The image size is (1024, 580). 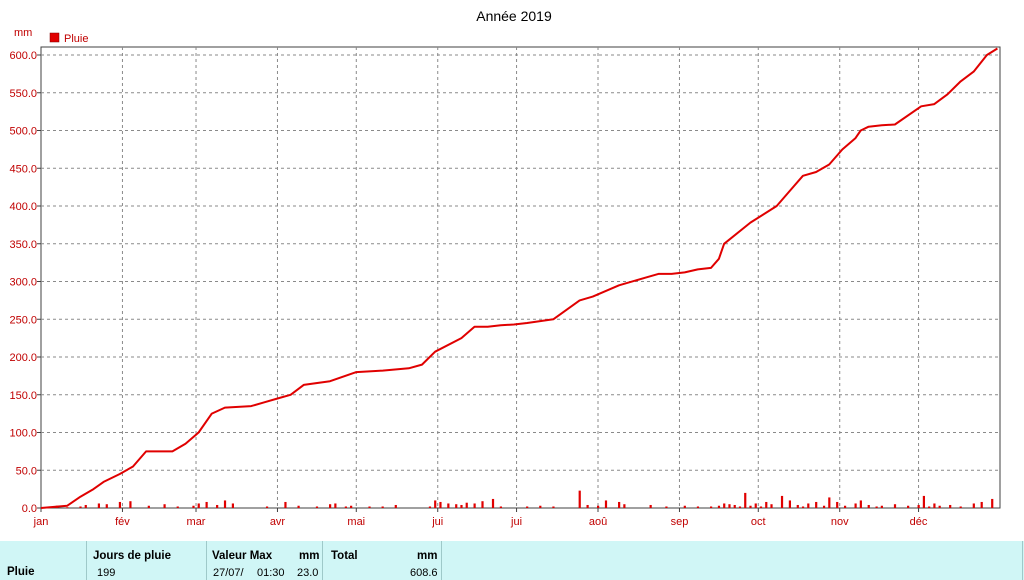 I want to click on total-value: 608.6, so click(x=424, y=573).